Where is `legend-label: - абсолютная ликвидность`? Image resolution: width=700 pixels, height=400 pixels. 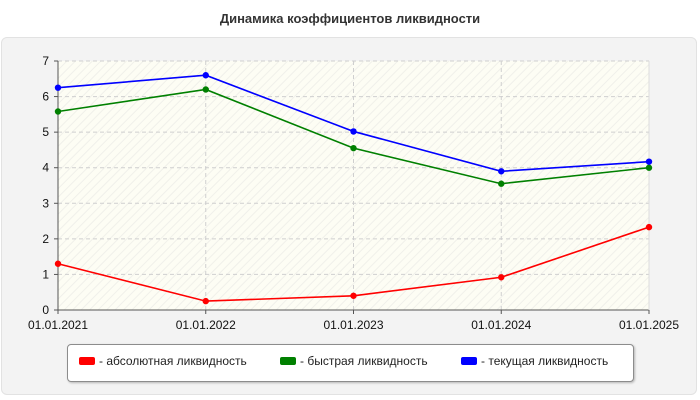
legend-label: - абсолютная ликвидность is located at coordinates (173, 361).